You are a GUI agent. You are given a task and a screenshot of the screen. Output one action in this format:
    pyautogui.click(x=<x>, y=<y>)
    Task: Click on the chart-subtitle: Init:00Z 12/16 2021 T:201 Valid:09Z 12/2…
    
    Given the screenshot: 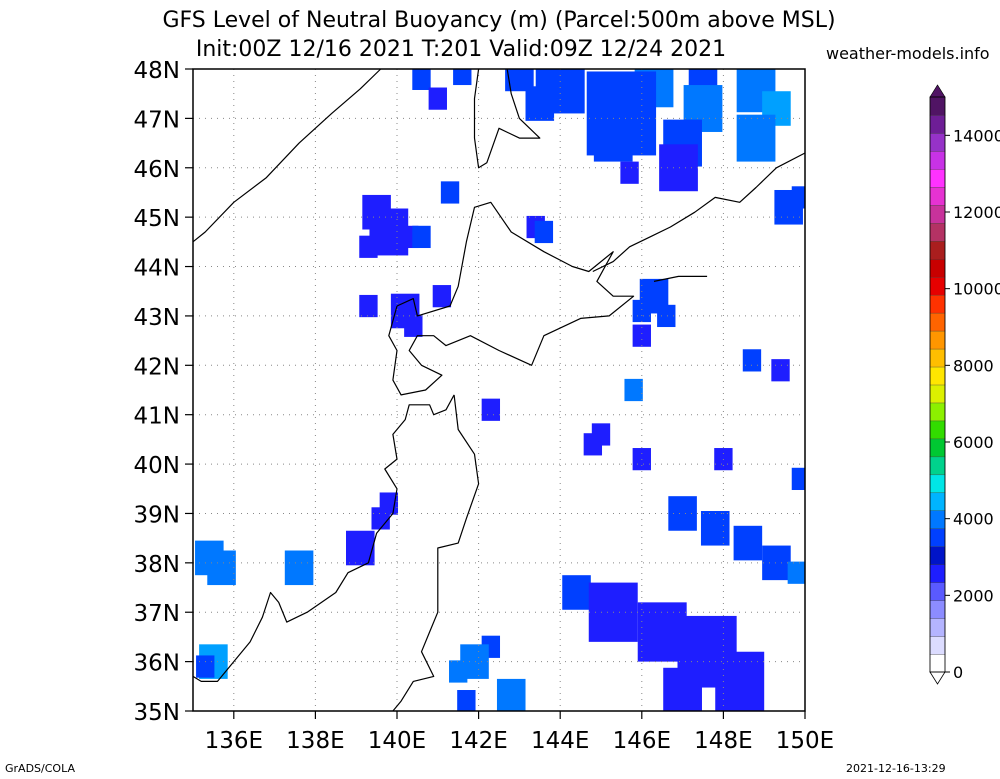 What is the action you would take?
    pyautogui.click(x=461, y=49)
    